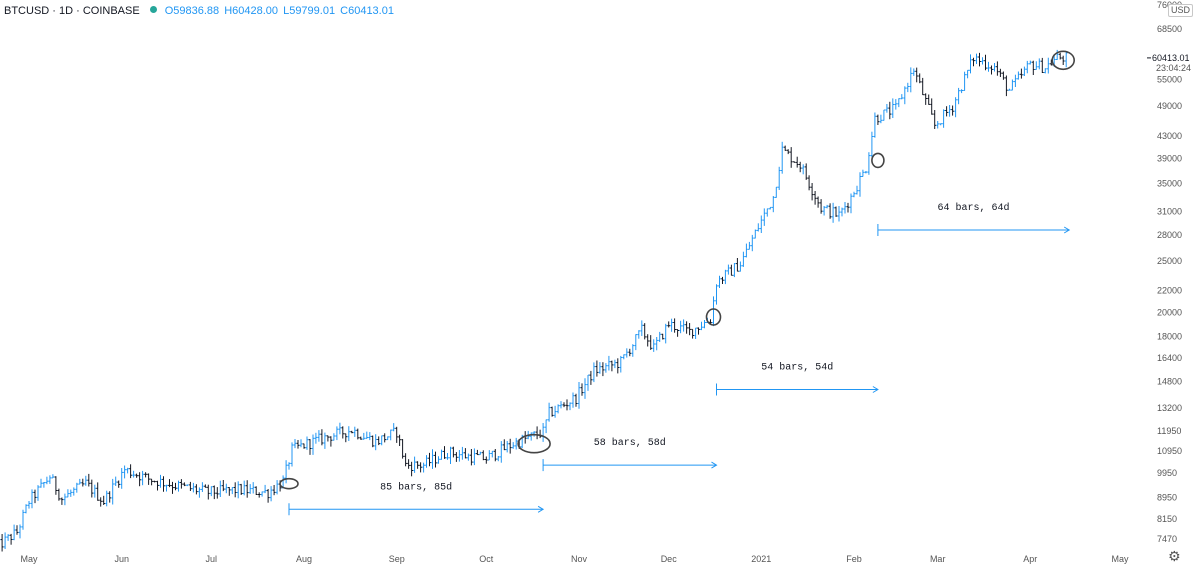 The height and width of the screenshot is (568, 1200). What do you see at coordinates (1167, 473) in the screenshot?
I see `y-tick-label: 9950` at bounding box center [1167, 473].